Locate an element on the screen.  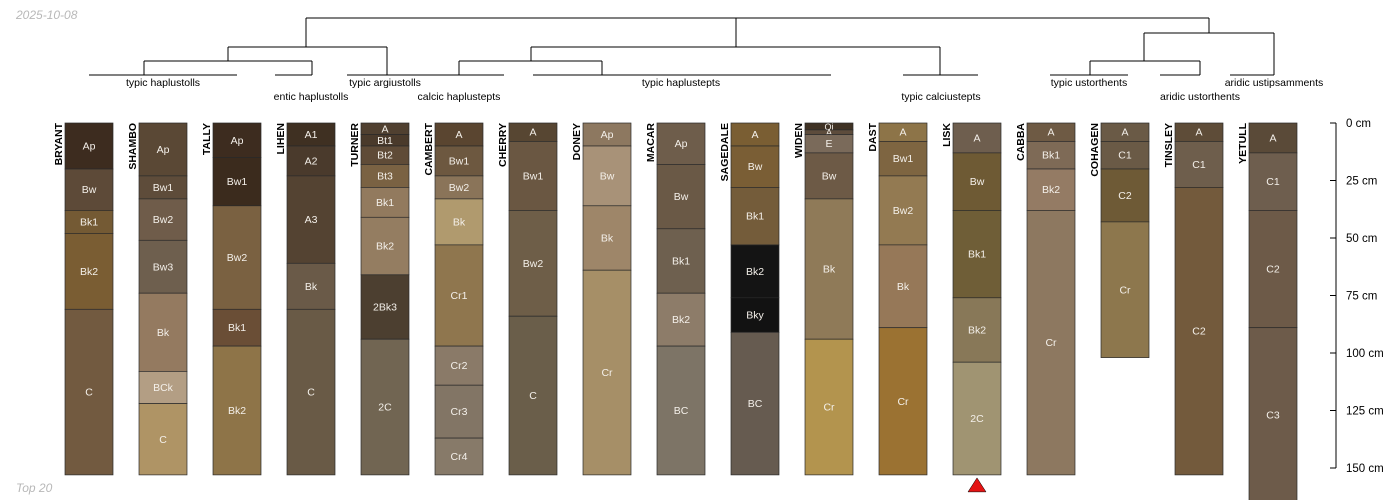
taxon-label: entic haplustolls is located at coordinates (311, 97).